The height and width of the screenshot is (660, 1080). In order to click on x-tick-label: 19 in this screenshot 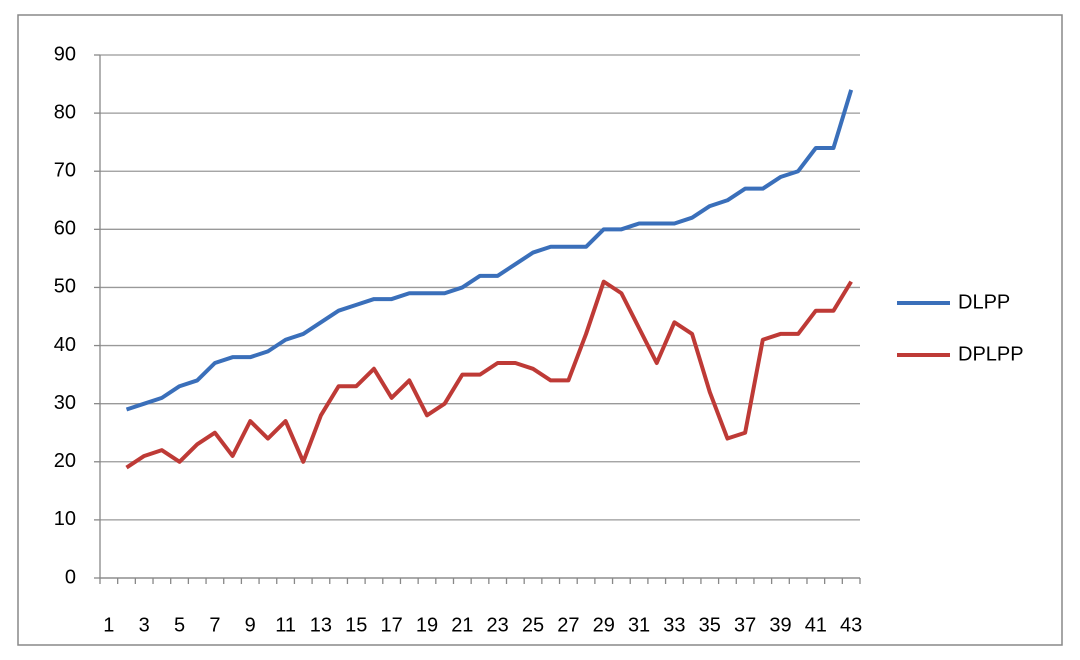, I will do `click(427, 625)`.